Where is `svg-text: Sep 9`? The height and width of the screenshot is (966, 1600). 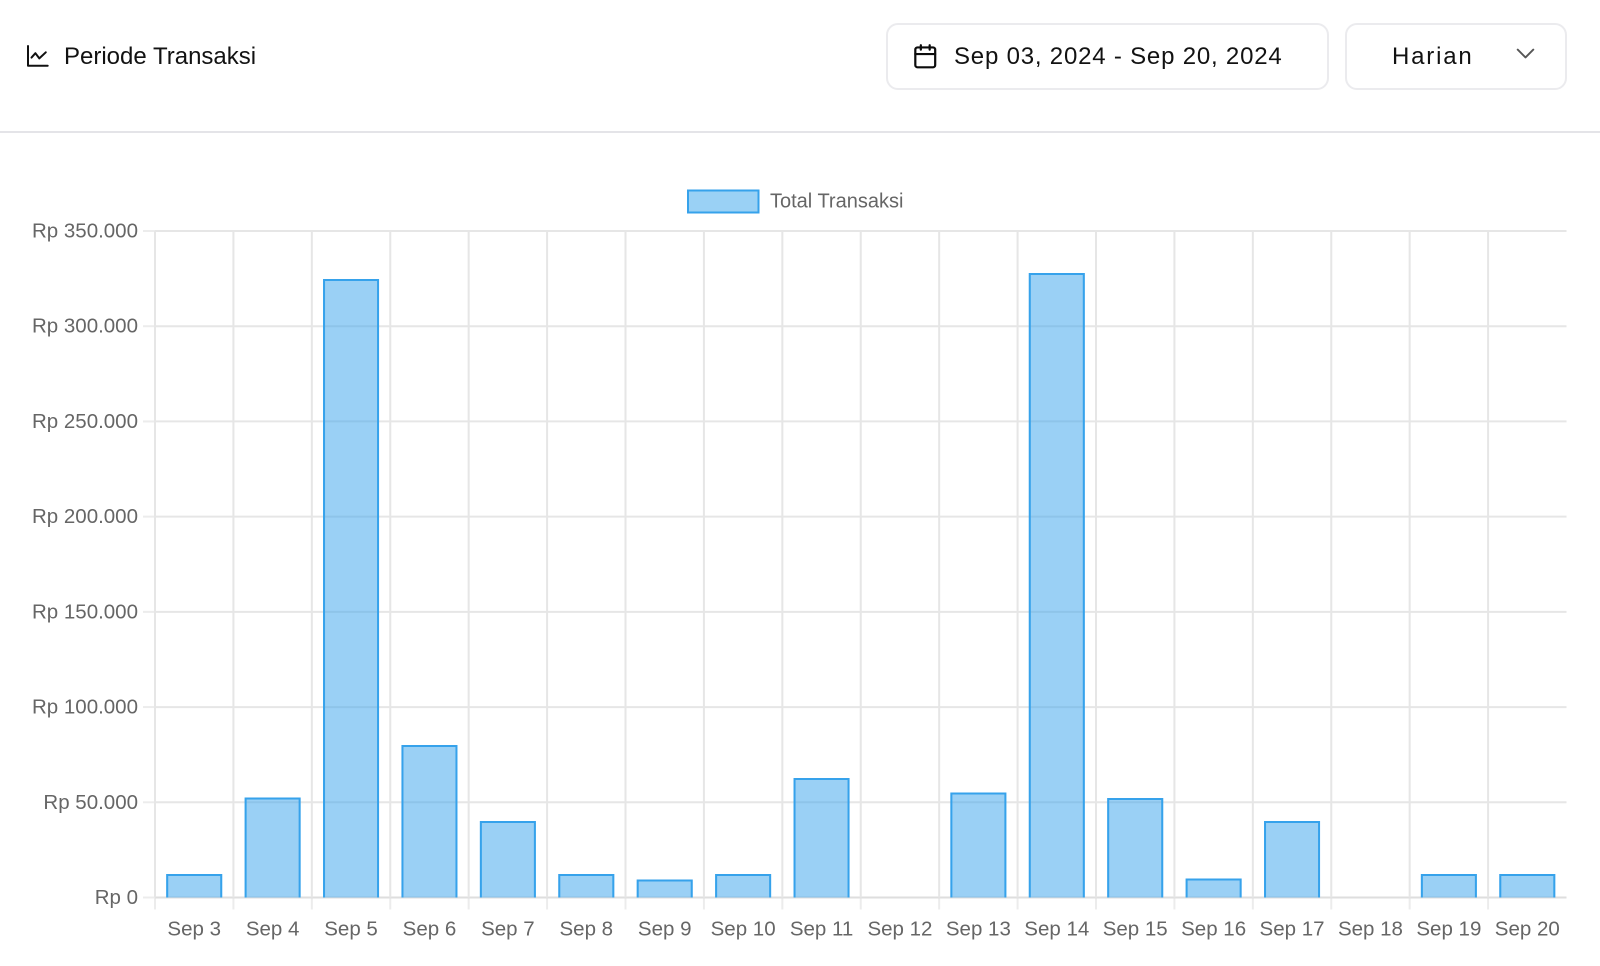 svg-text: Sep 9 is located at coordinates (665, 929).